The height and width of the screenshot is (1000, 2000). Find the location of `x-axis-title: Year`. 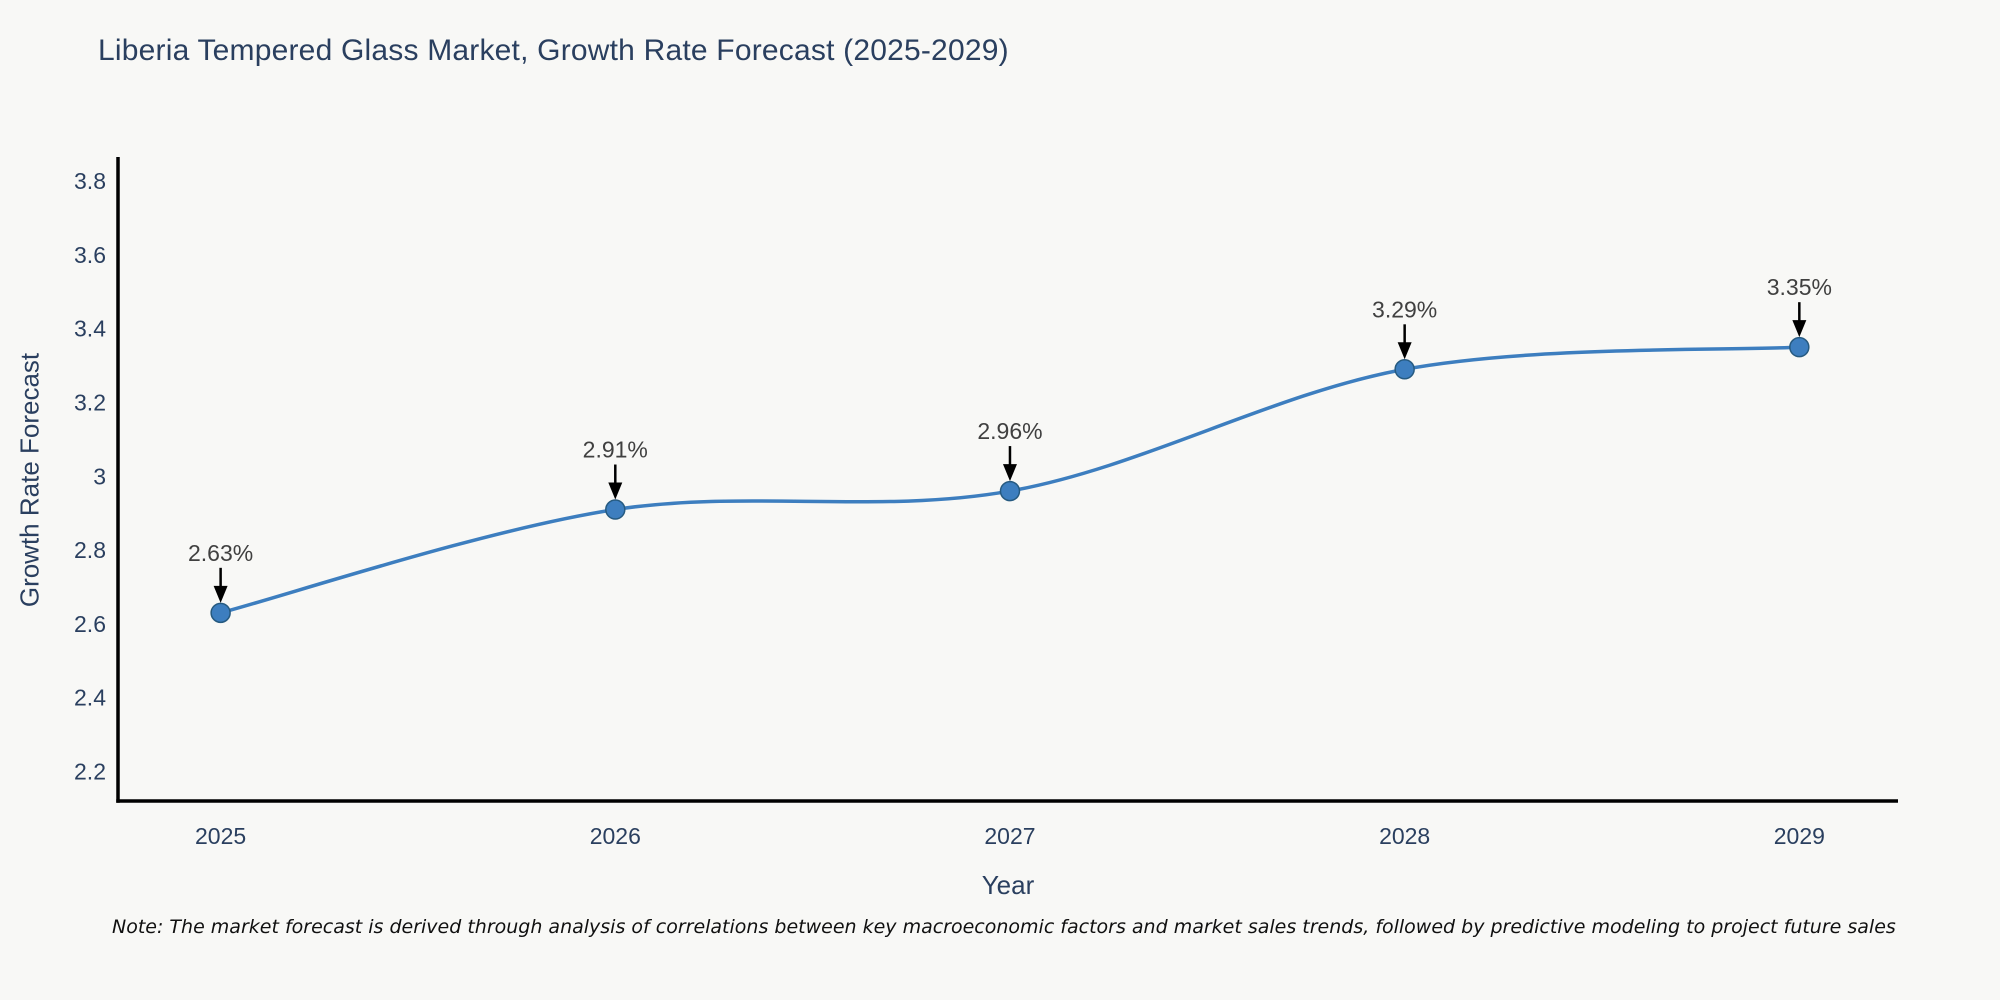

x-axis-title: Year is located at coordinates (1008, 885).